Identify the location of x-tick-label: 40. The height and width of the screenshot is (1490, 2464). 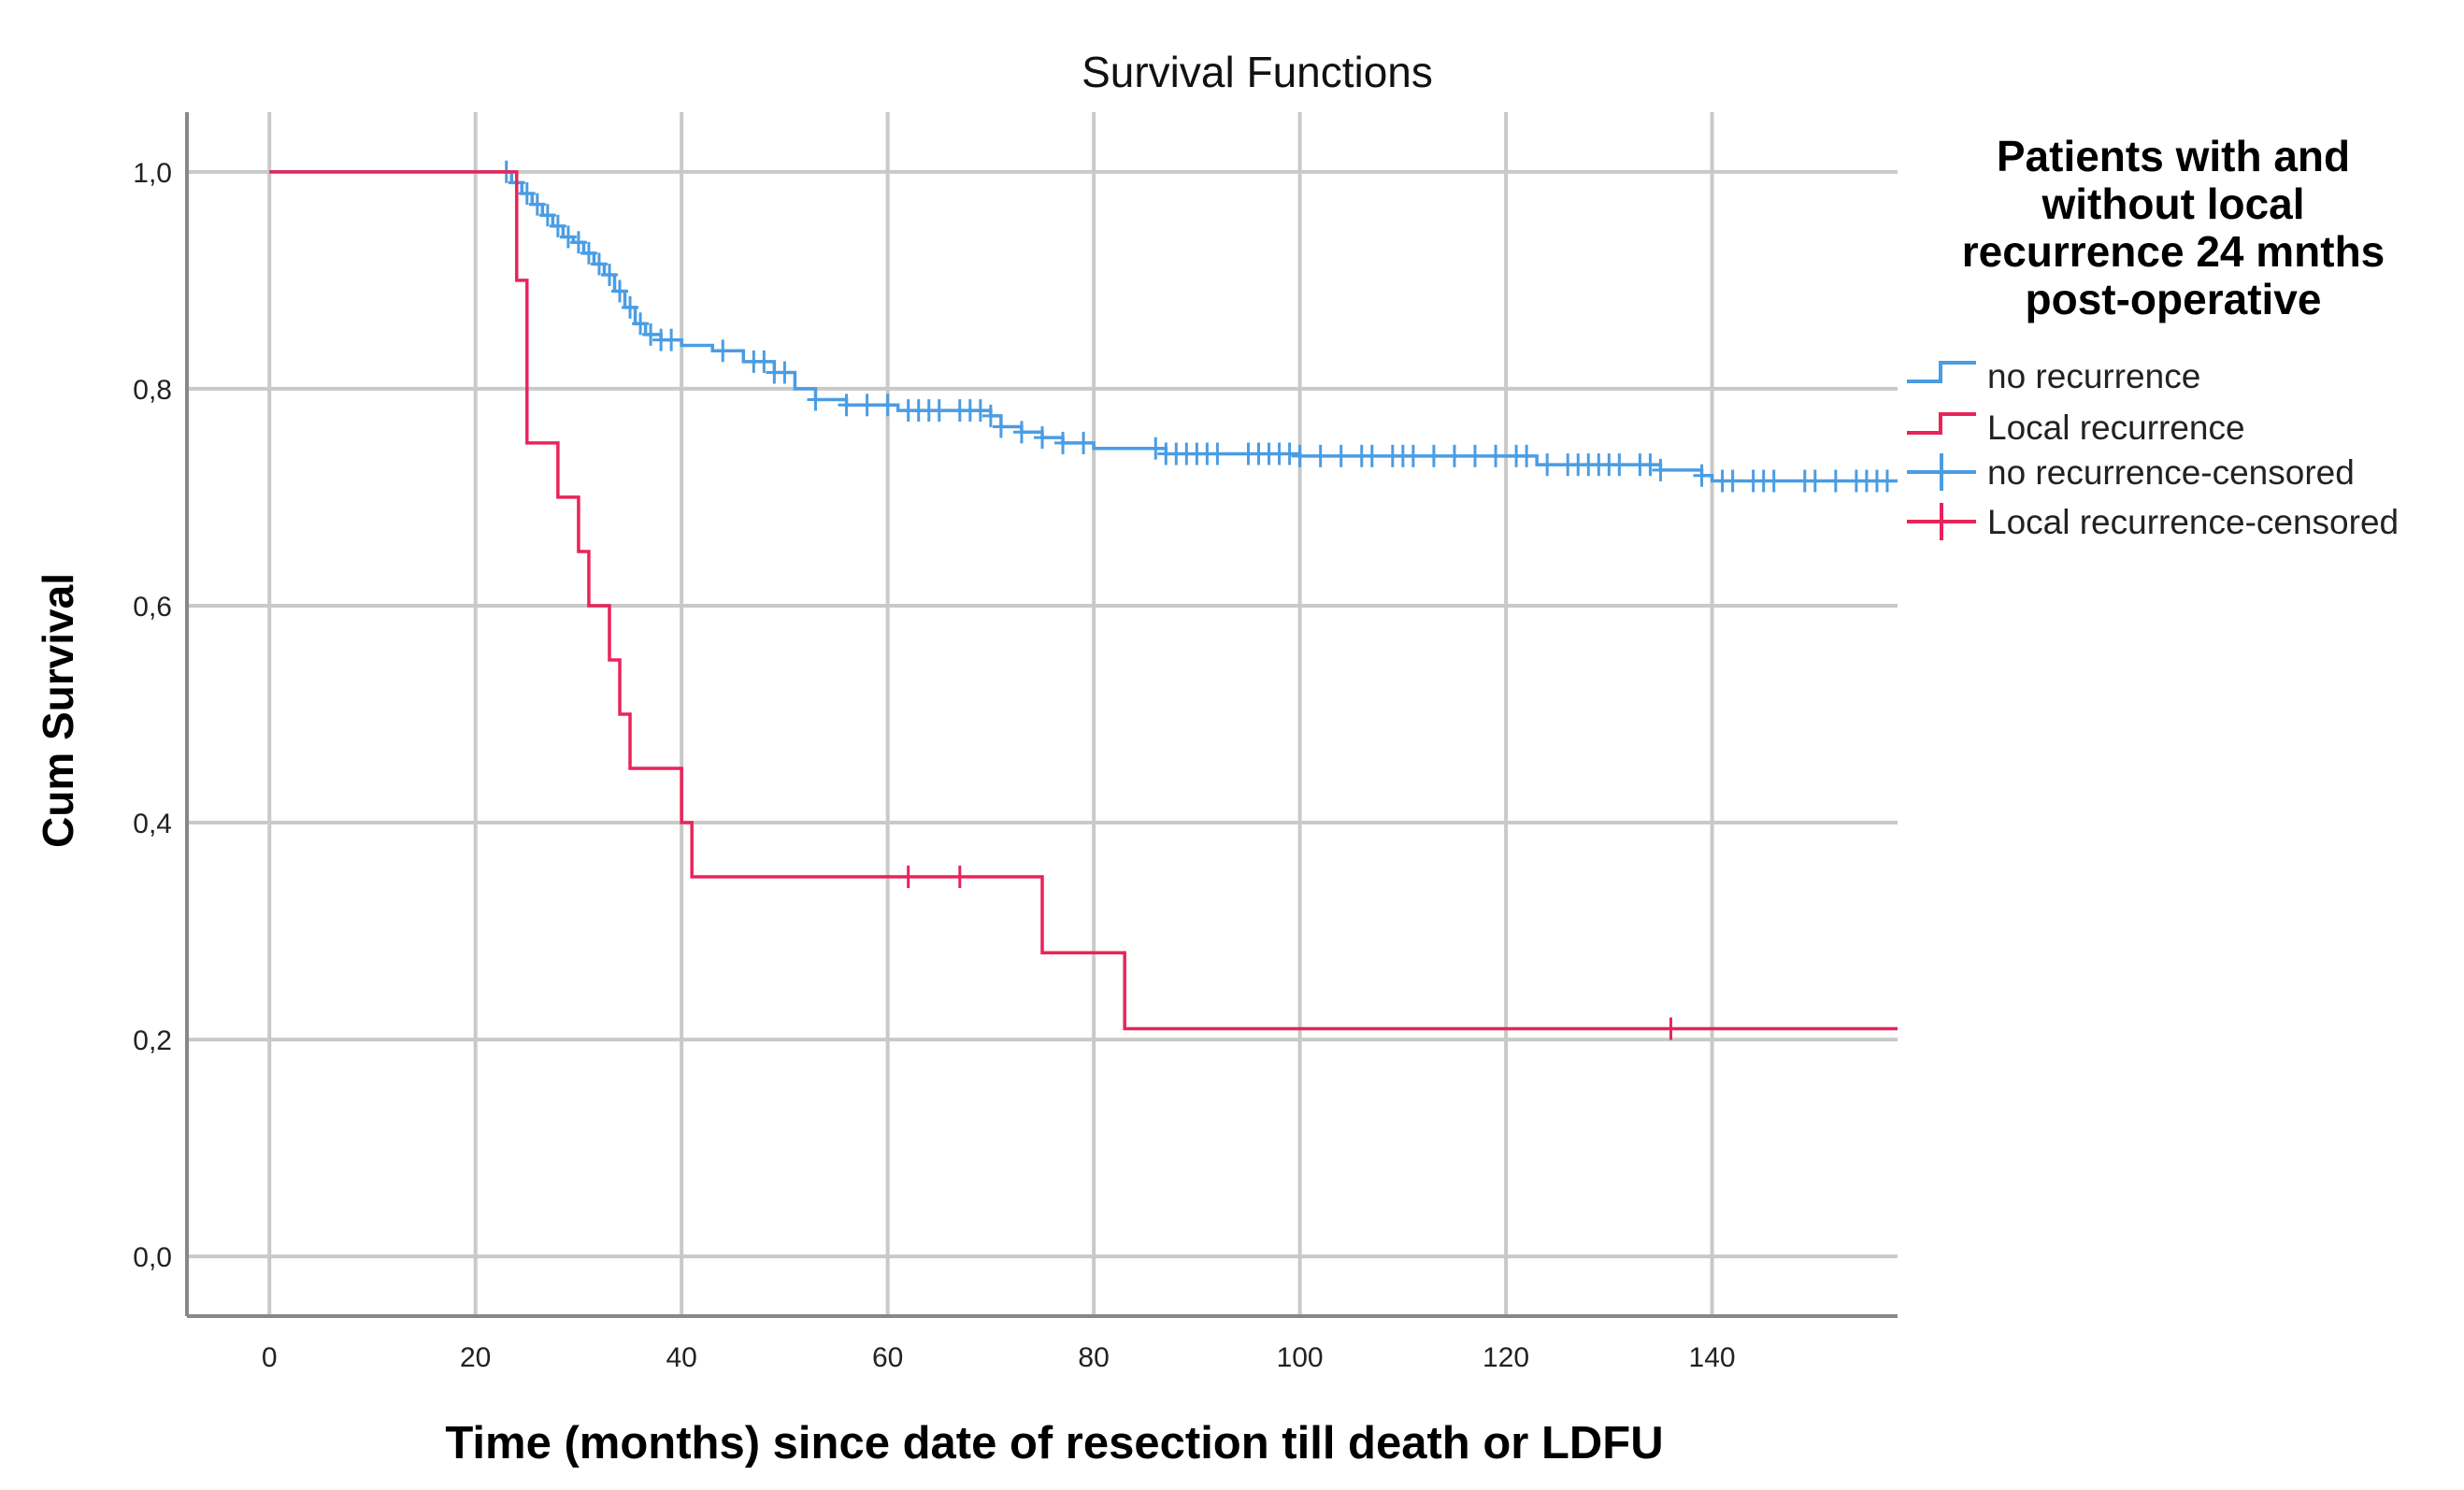
(681, 1358).